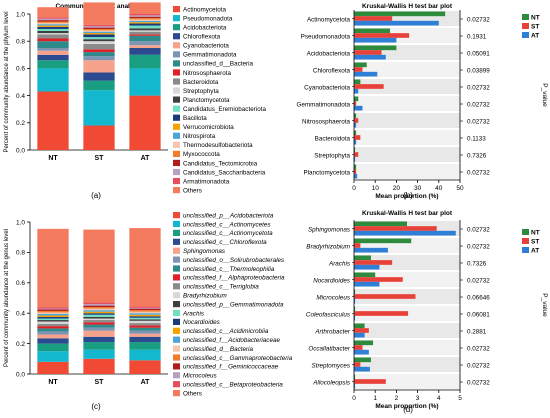  I want to click on legend-entry: unclassified_f__Geminicoccaceae, so click(231, 367).